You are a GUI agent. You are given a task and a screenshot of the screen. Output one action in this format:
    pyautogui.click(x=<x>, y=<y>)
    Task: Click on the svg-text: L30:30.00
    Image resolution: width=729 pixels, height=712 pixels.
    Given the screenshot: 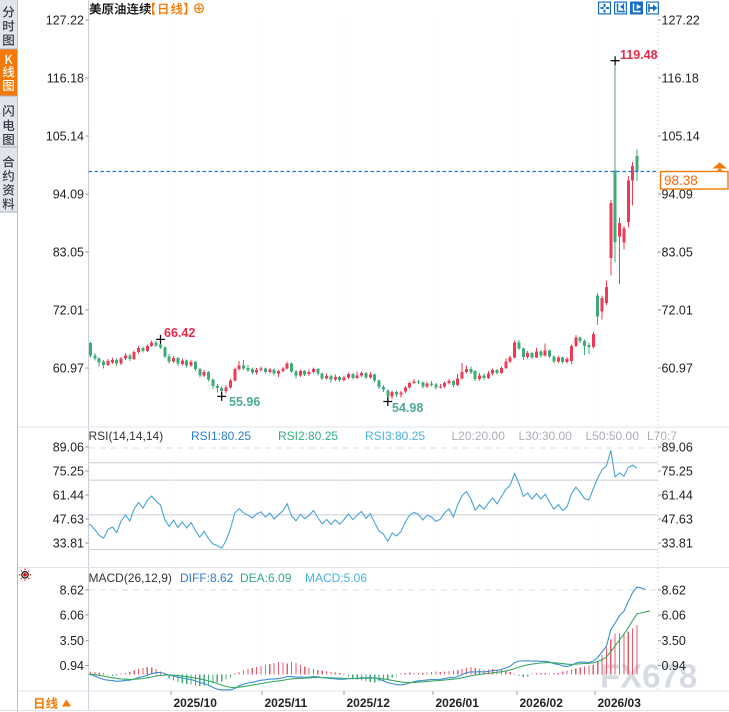 What is the action you would take?
    pyautogui.click(x=546, y=436)
    